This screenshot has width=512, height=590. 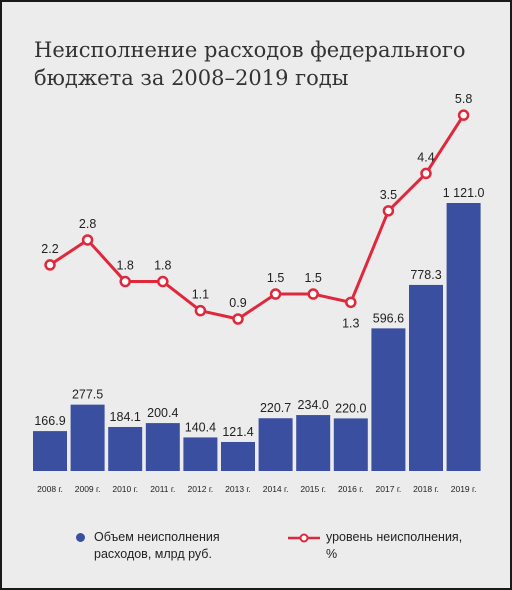 I want to click on x-tick-3: 2011 г., so click(x=162, y=489).